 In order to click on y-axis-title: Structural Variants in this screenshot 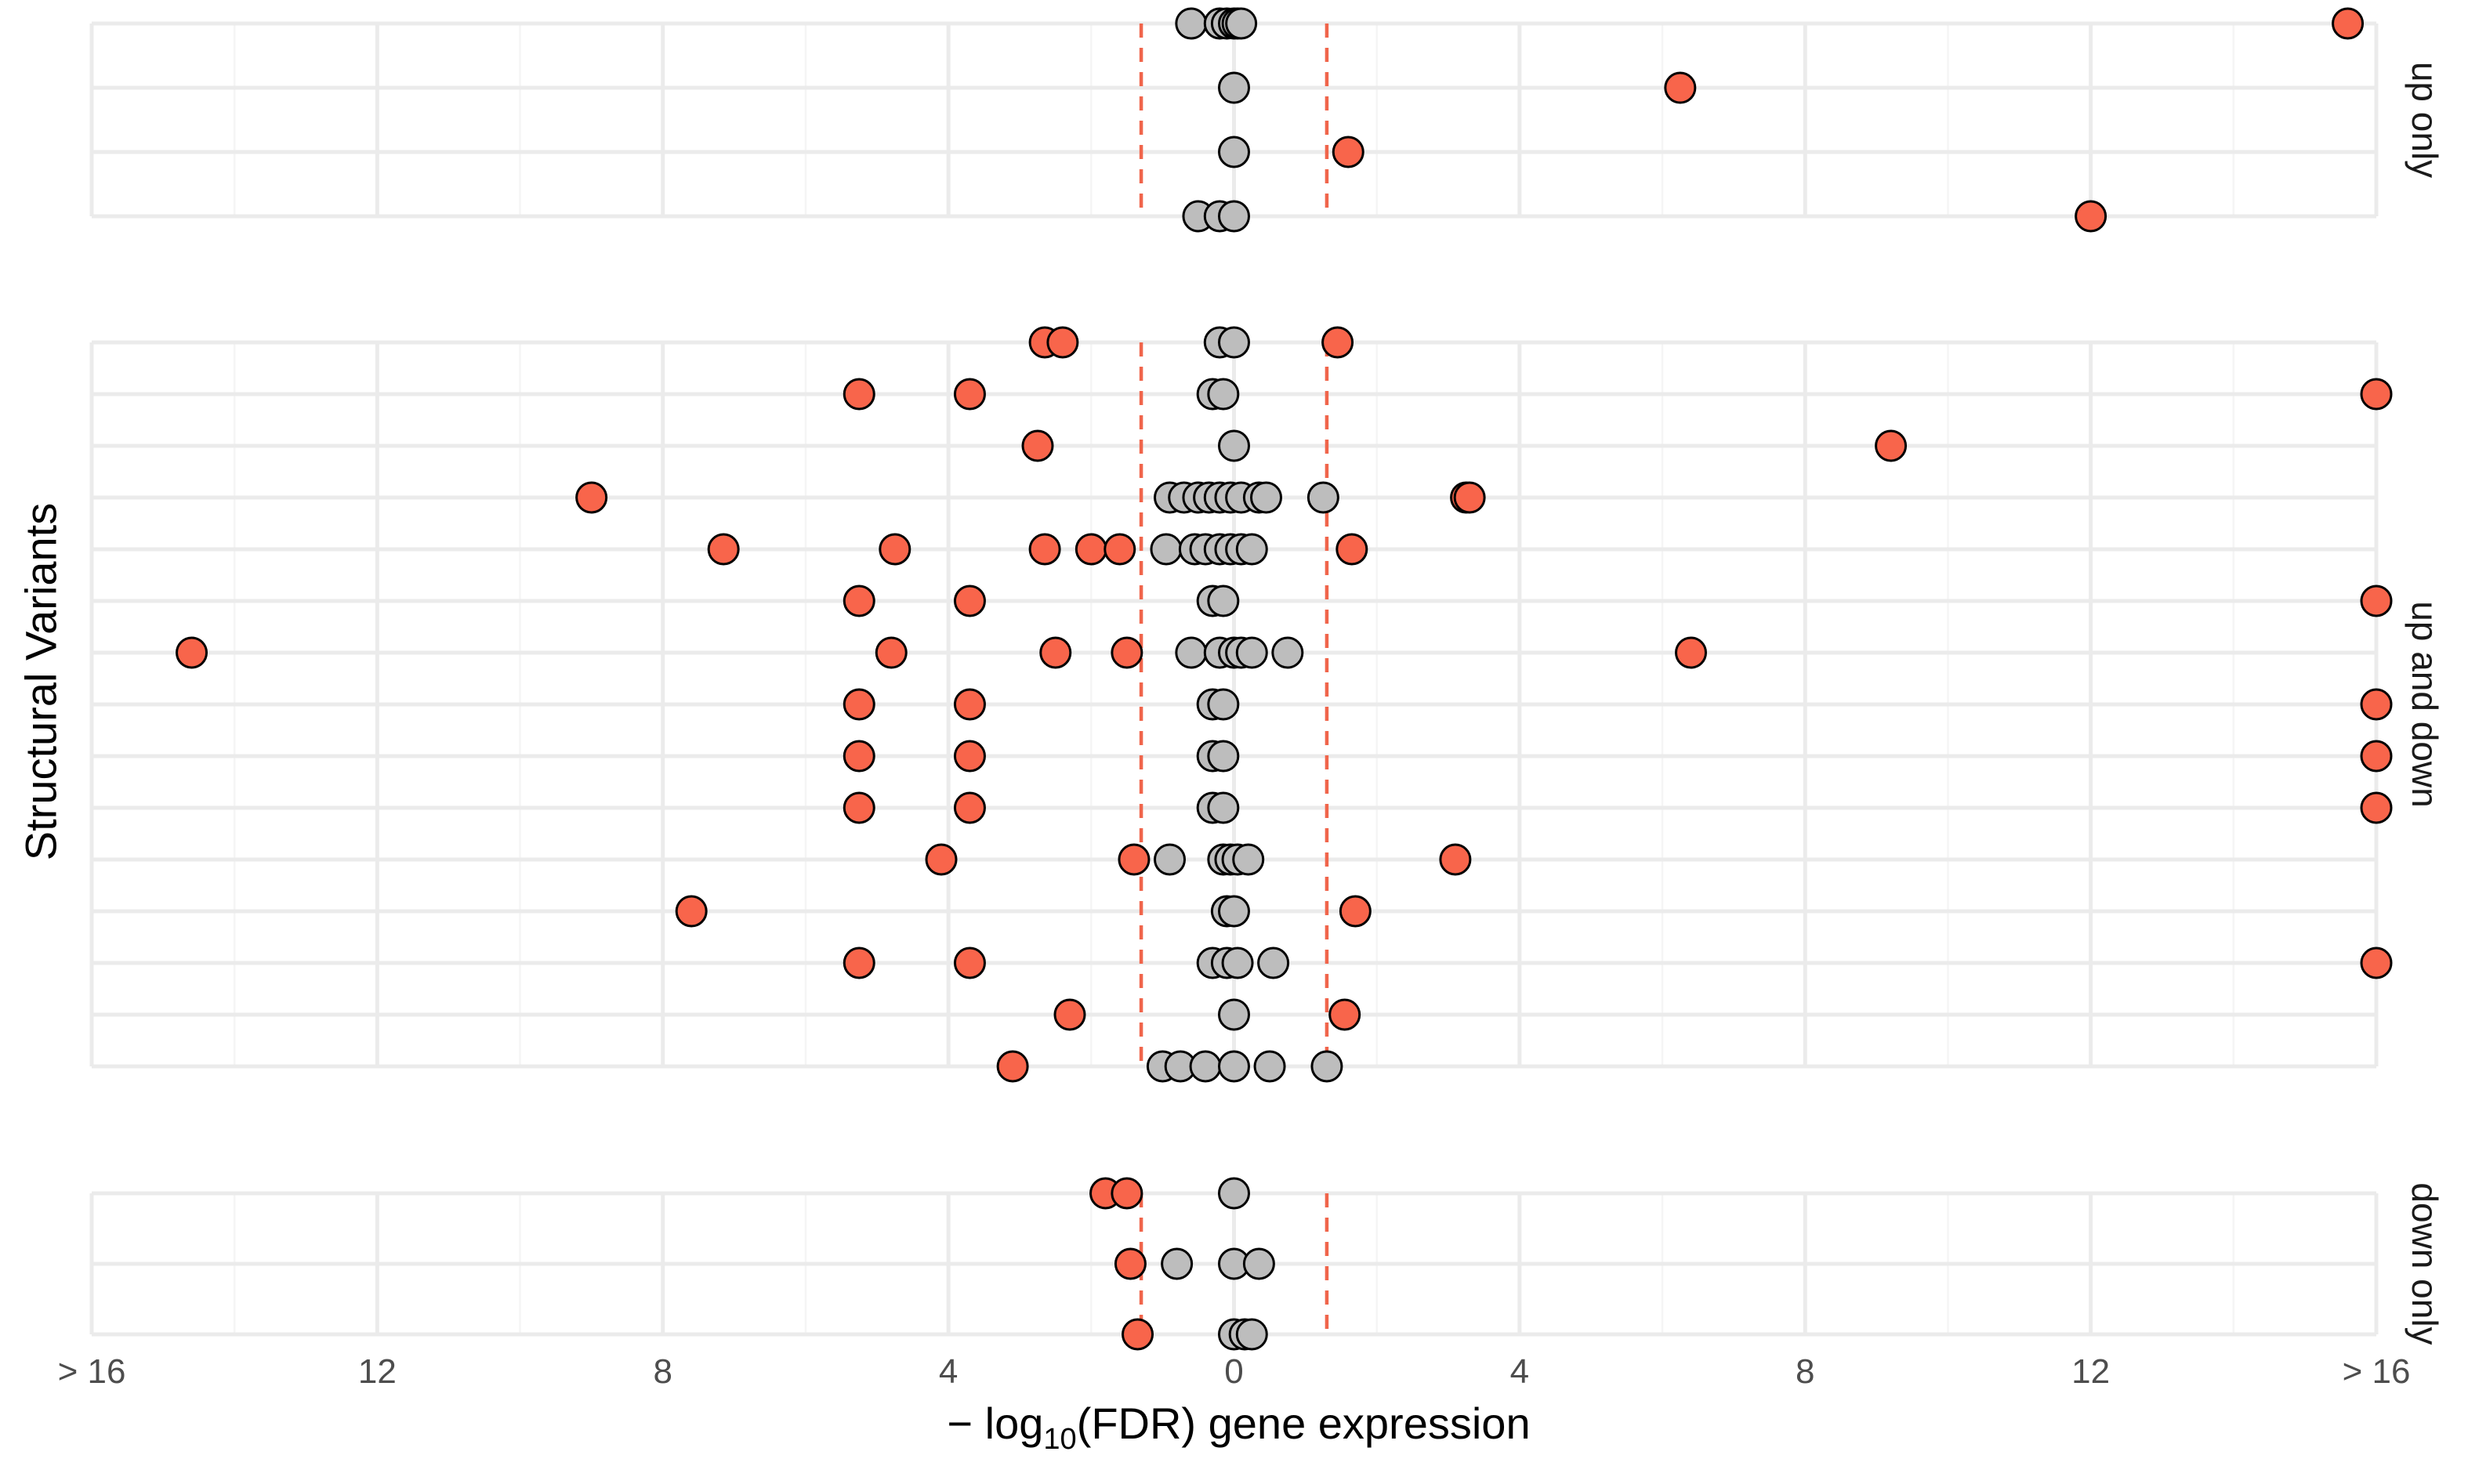, I will do `click(41, 681)`.